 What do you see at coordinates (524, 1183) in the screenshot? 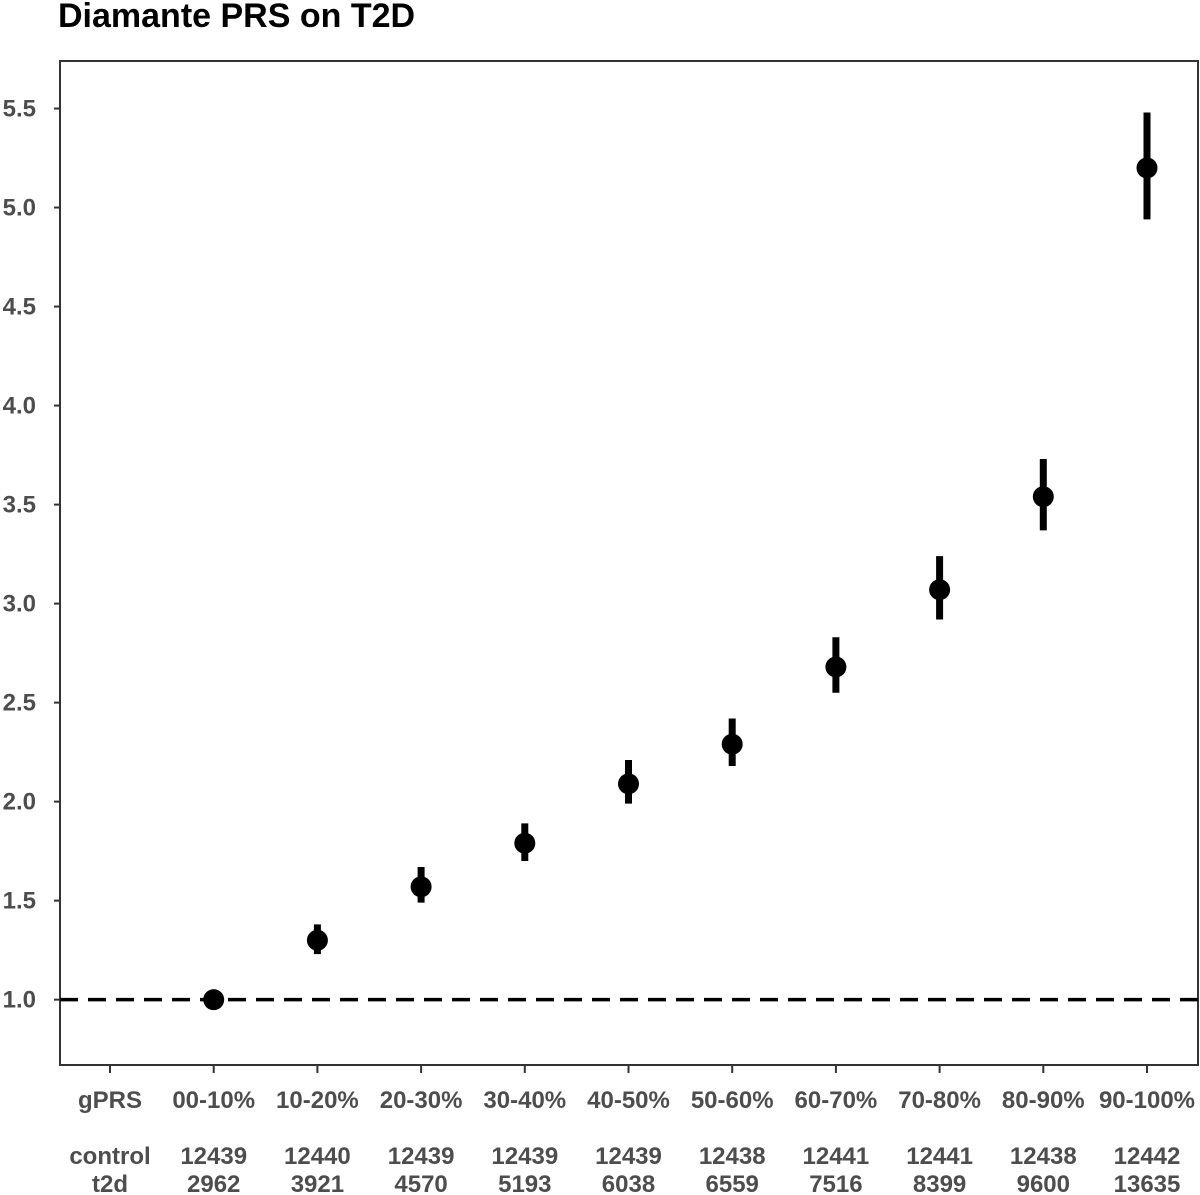
I see `t2d-count-label: 5193` at bounding box center [524, 1183].